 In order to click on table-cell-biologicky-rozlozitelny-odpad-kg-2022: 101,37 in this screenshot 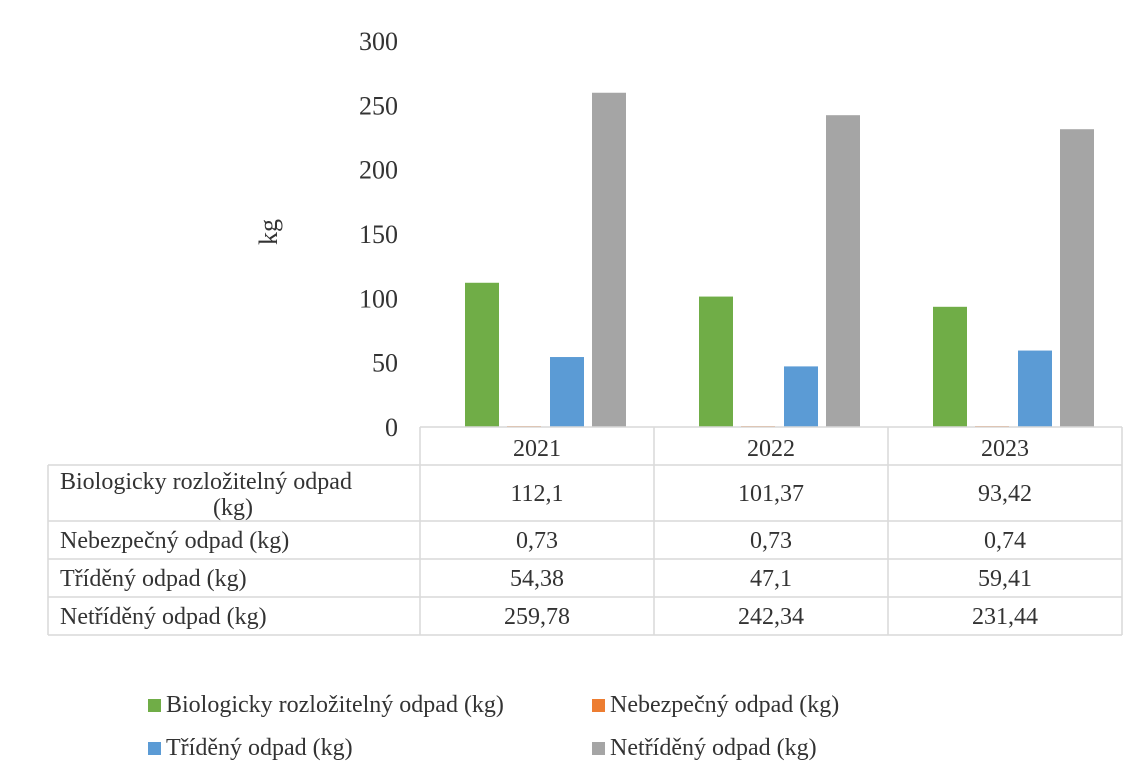, I will do `click(771, 494)`.